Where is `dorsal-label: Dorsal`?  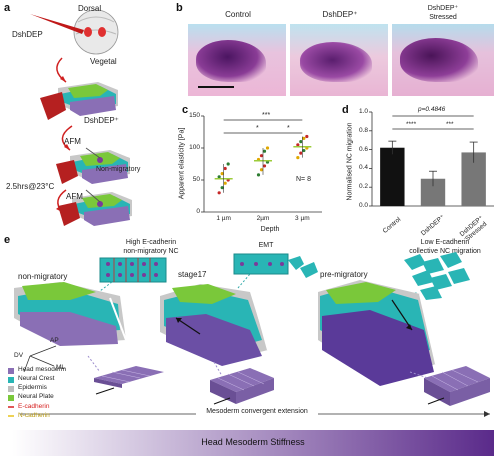 dorsal-label: Dorsal is located at coordinates (90, 8).